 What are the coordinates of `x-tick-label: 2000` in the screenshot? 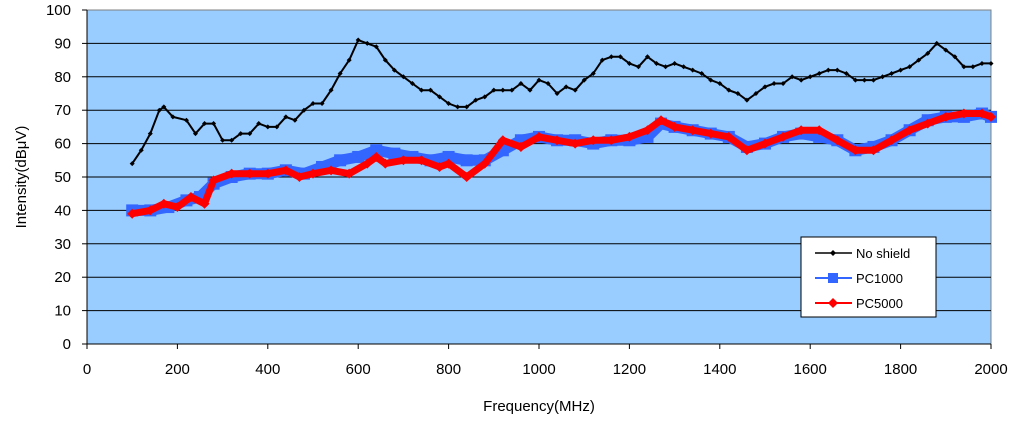 It's located at (990, 369).